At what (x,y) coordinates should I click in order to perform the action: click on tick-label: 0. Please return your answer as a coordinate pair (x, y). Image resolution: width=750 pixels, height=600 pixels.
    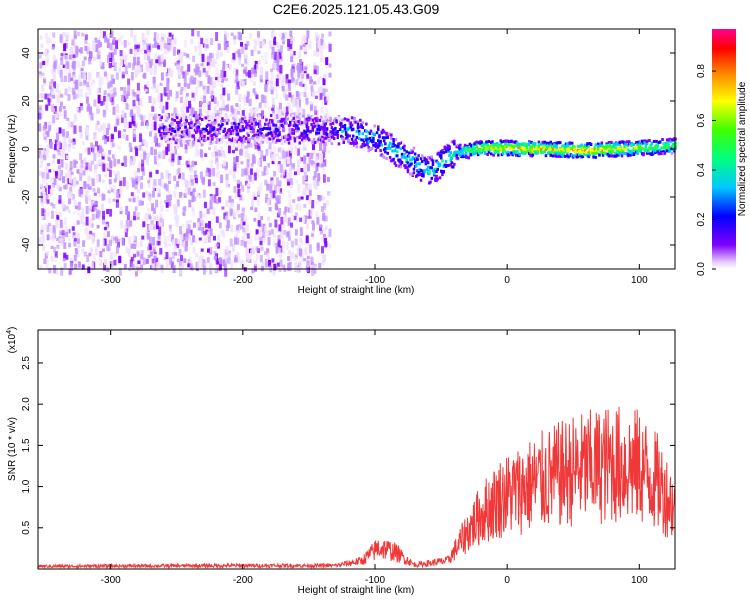
    Looking at the image, I should click on (26, 149).